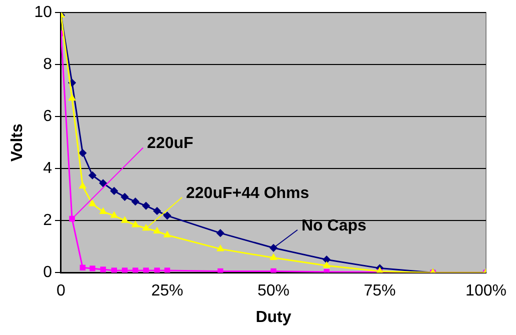 This screenshot has width=516, height=335. What do you see at coordinates (47, 65) in the screenshot?
I see `y-tick-label: 8` at bounding box center [47, 65].